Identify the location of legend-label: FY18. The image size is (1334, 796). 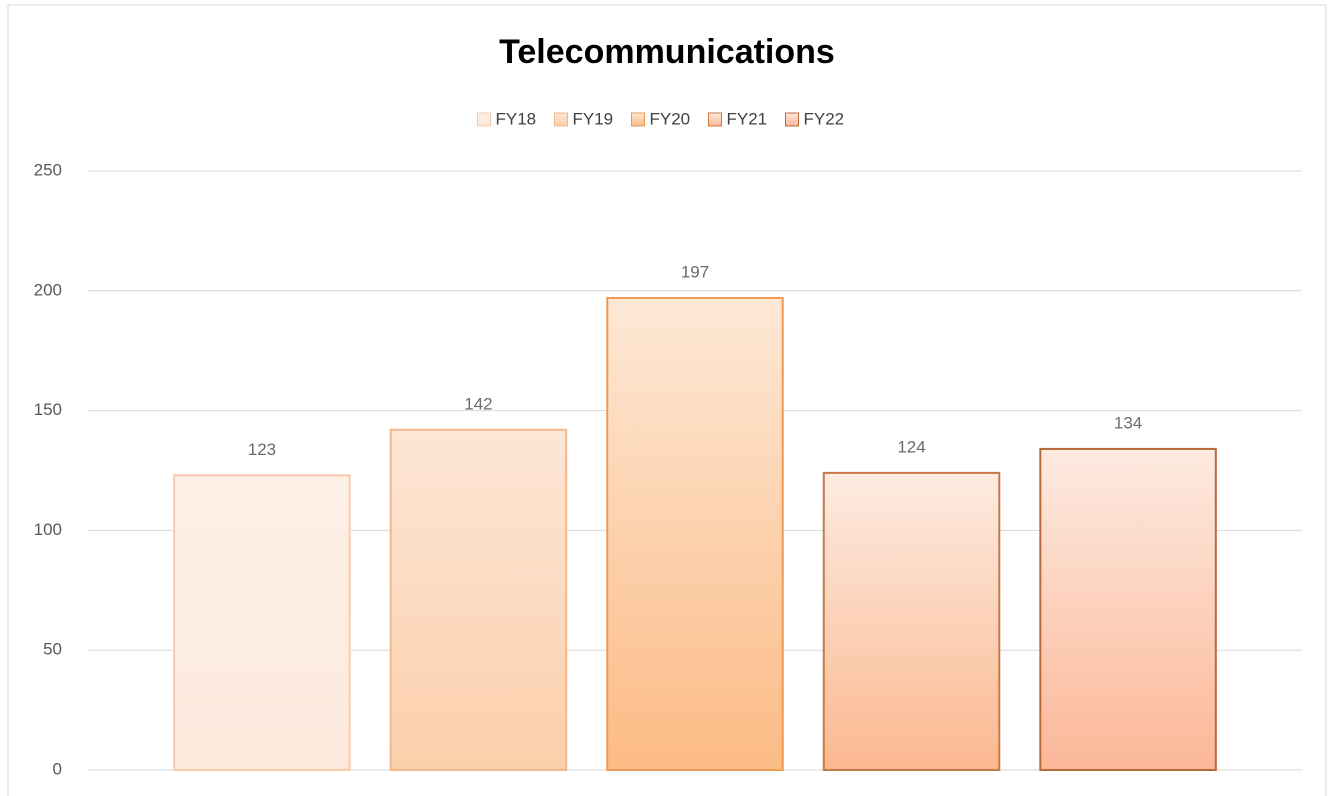
(516, 118).